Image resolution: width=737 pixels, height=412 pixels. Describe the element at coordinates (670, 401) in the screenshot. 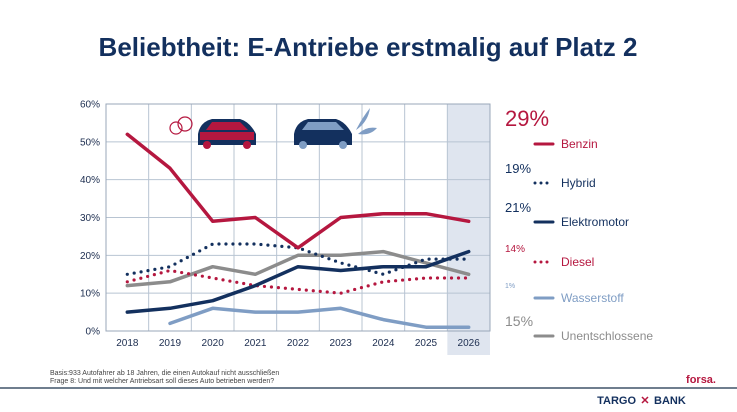

I see `svg-text: BANK` at that location.